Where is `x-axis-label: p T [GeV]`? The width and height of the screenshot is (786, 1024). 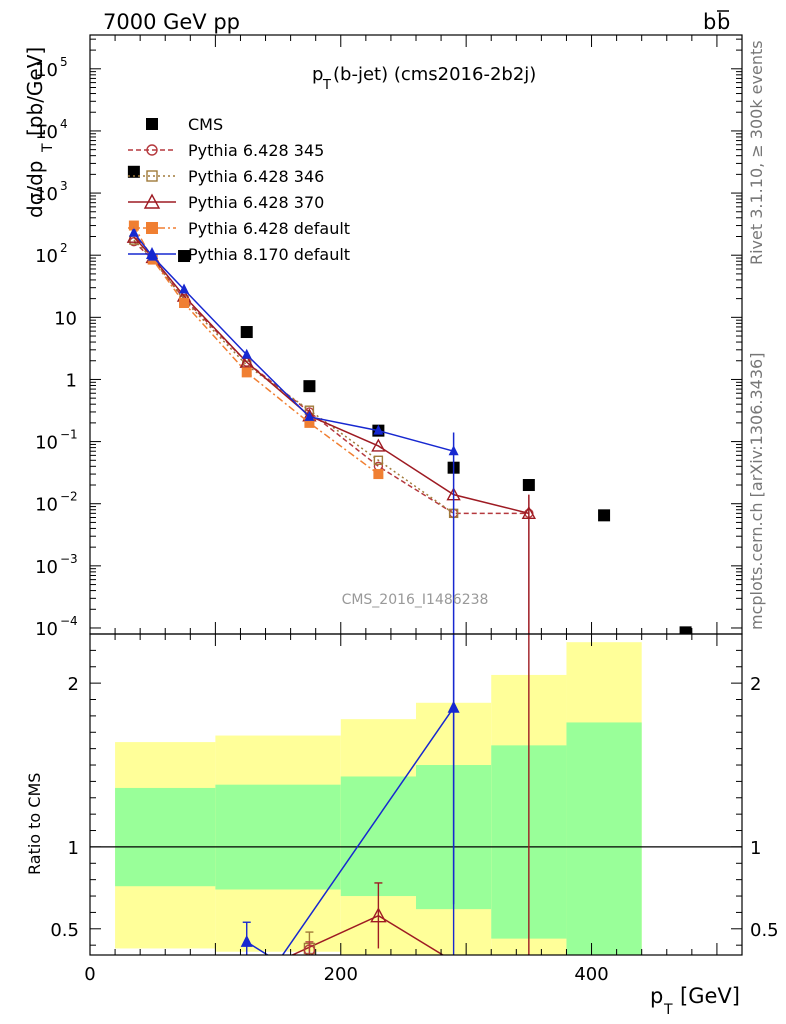 x-axis-label: p T [GeV] is located at coordinates (695, 1001).